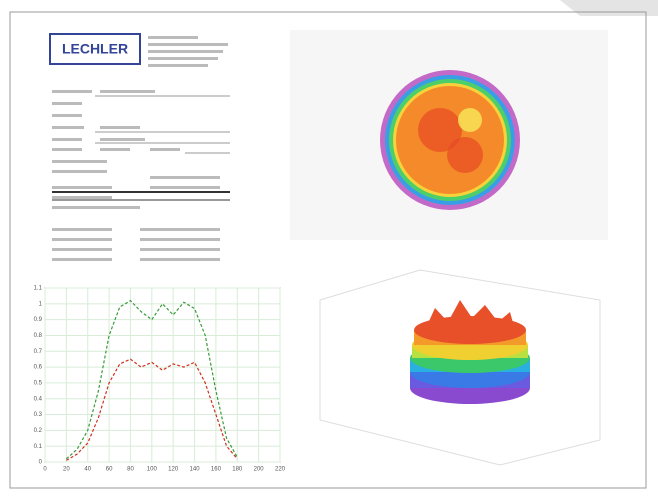 This screenshot has height=503, width=658. What do you see at coordinates (173, 470) in the screenshot?
I see `x-tick-label: 120` at bounding box center [173, 470].